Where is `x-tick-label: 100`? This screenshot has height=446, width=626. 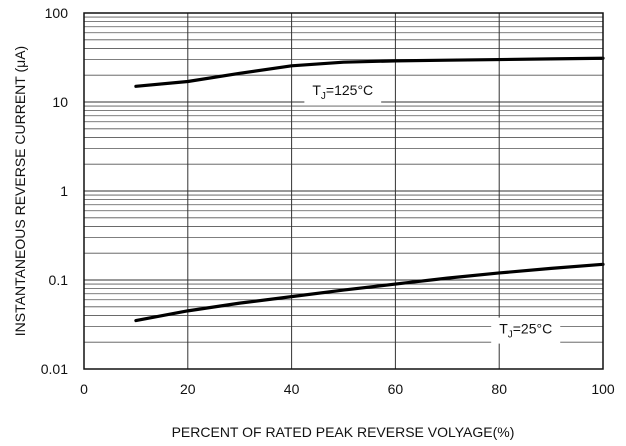 x-tick-label: 100 is located at coordinates (603, 389).